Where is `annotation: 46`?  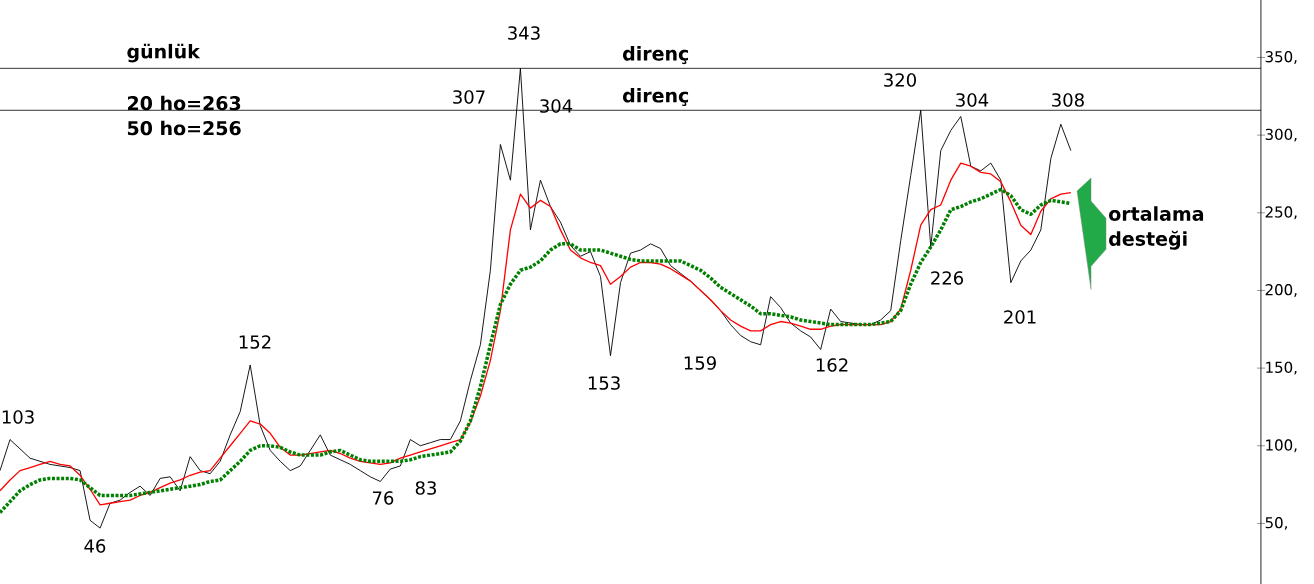 annotation: 46 is located at coordinates (95, 546).